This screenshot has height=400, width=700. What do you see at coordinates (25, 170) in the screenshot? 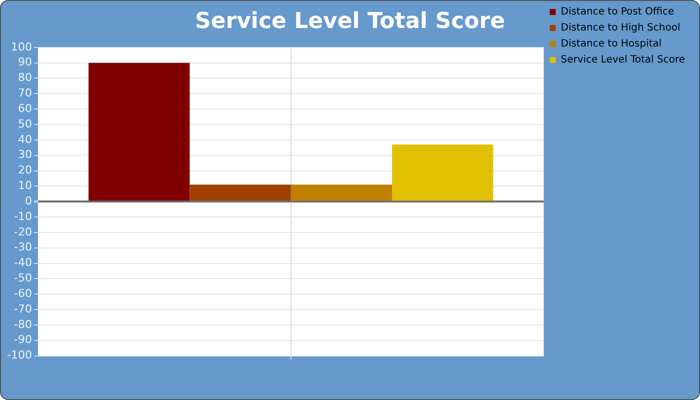
I see `y-tick-label: 20` at bounding box center [25, 170].